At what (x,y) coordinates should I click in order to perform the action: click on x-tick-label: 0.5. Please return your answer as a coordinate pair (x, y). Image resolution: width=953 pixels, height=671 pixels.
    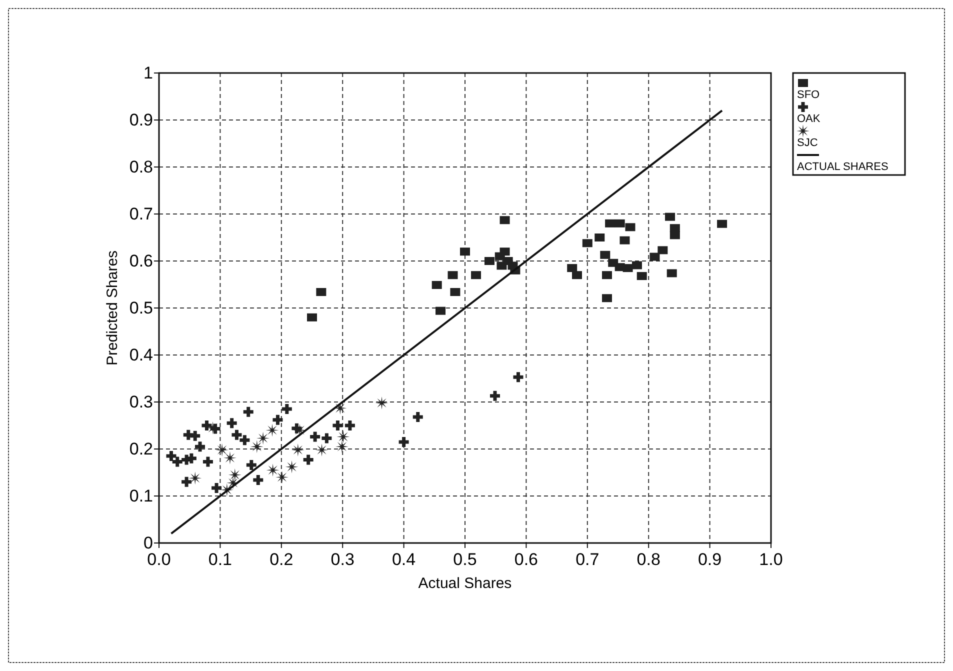
    Looking at the image, I should click on (465, 559).